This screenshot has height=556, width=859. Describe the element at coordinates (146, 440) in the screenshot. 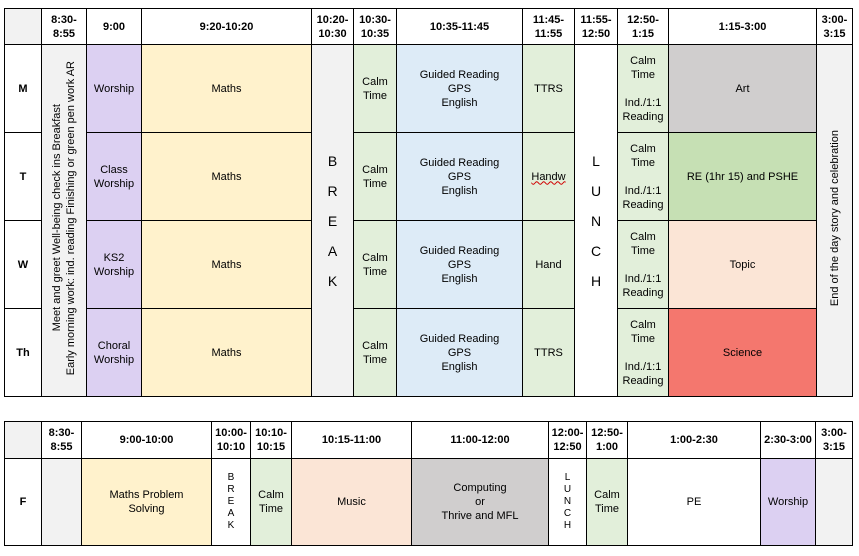

I see `time-header: 9:00-10:00` at that location.